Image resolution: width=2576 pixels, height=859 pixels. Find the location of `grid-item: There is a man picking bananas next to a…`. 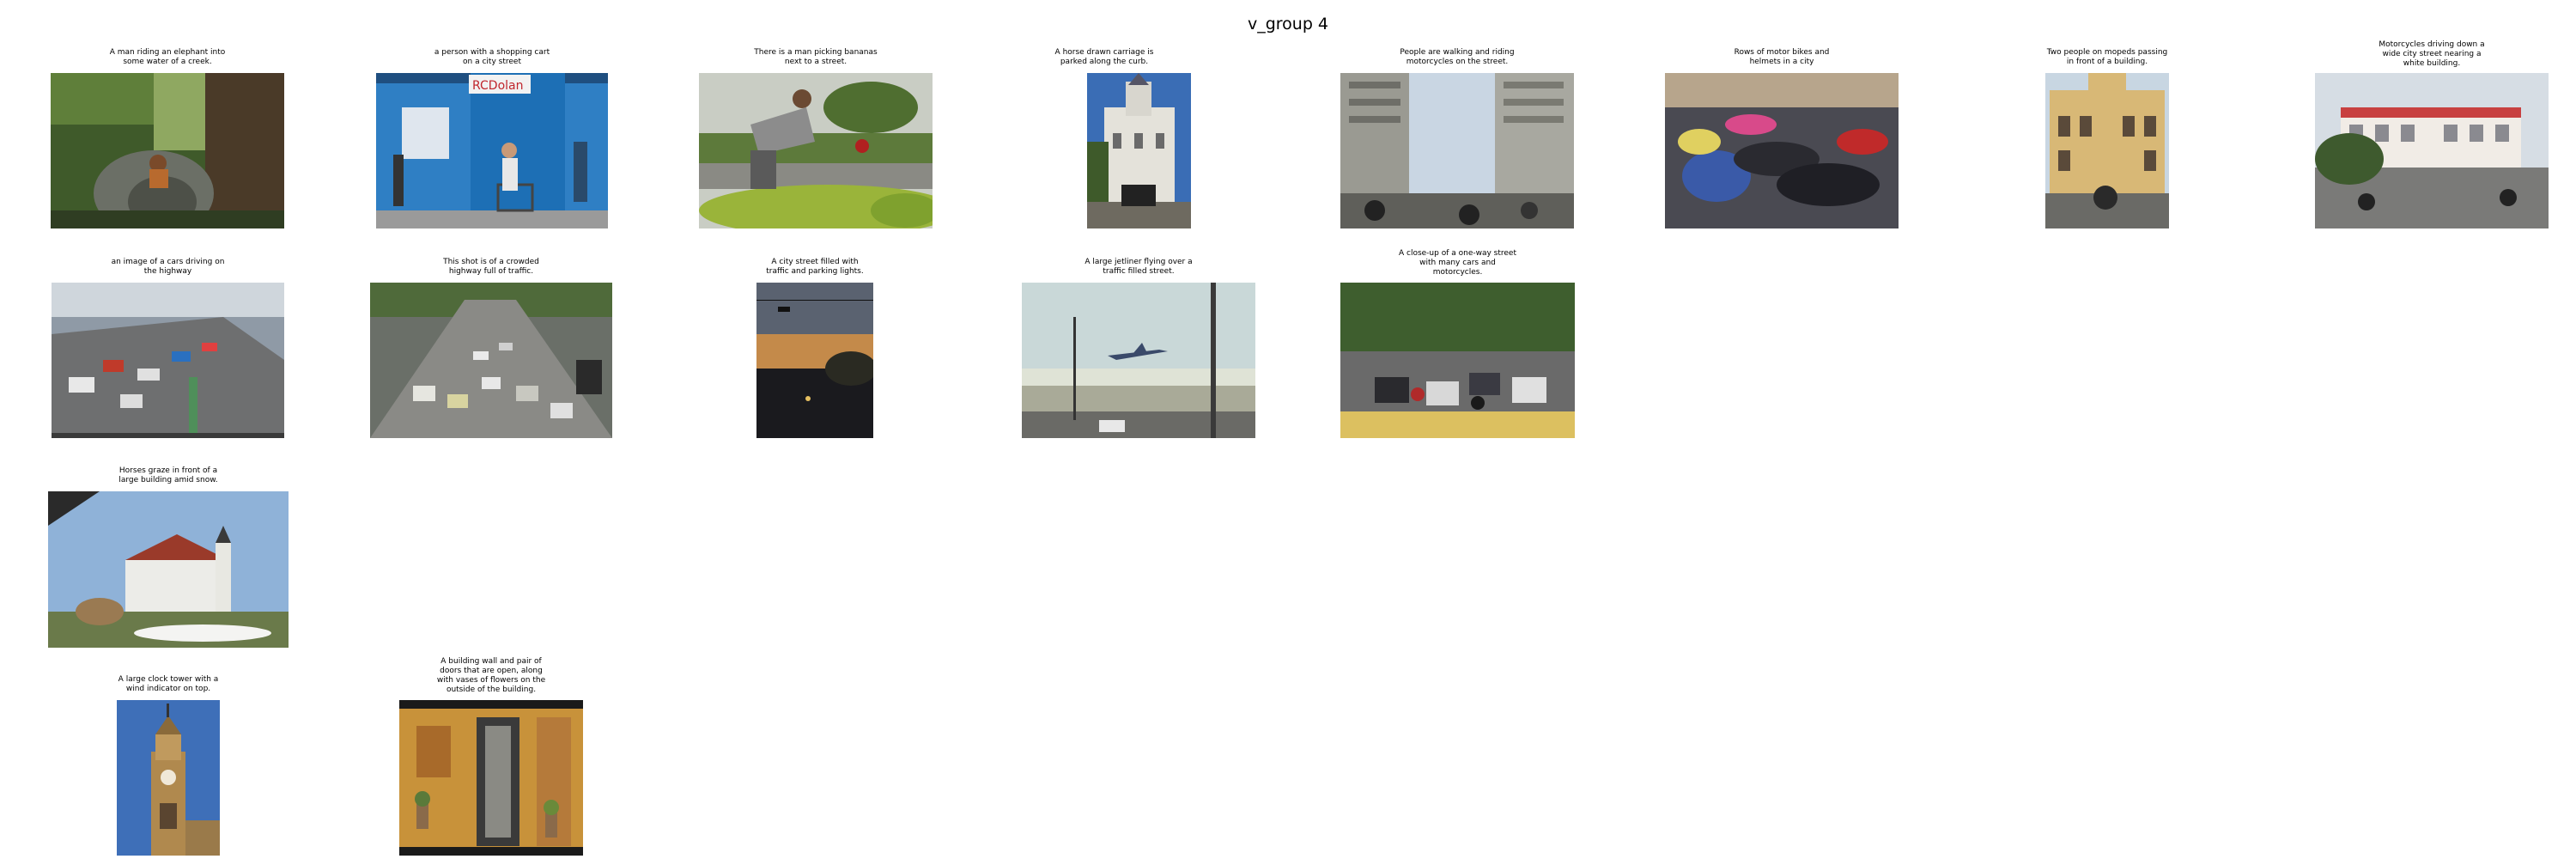

grid-item: There is a man picking bananas next to a… is located at coordinates (816, 138).